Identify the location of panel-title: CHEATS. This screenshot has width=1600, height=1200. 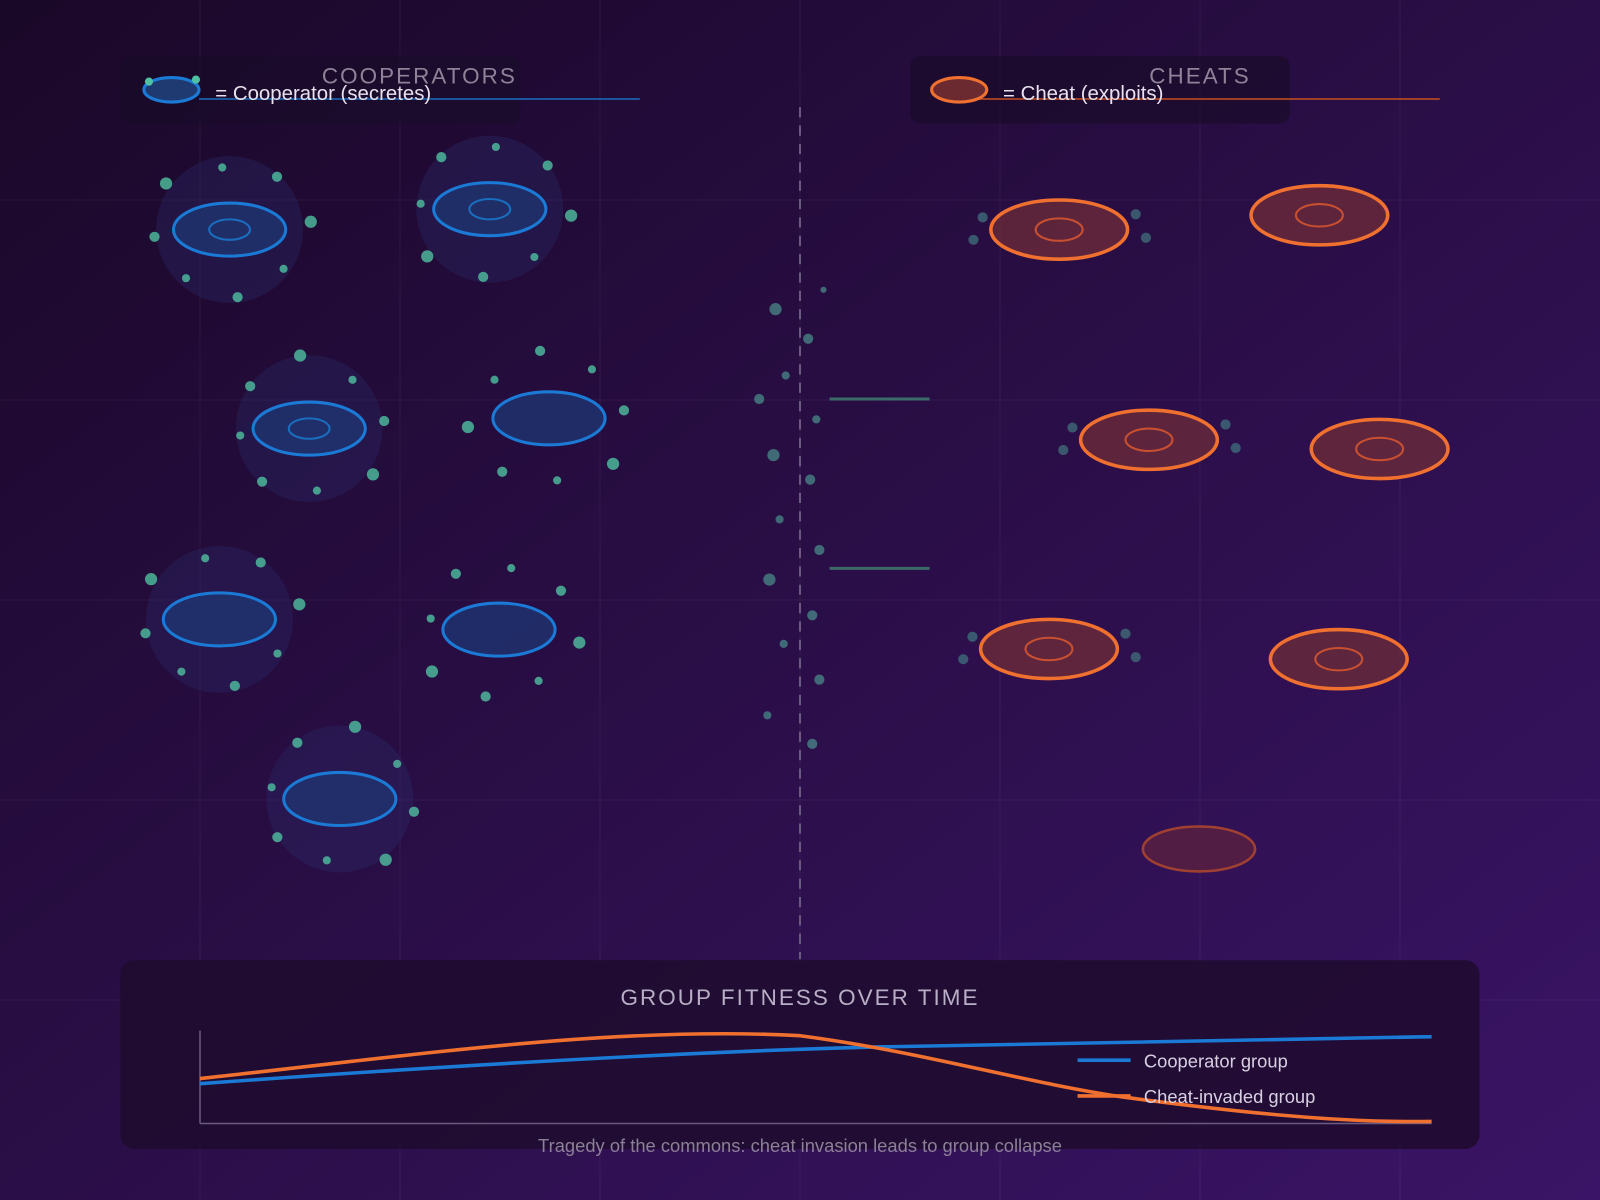
(1200, 76).